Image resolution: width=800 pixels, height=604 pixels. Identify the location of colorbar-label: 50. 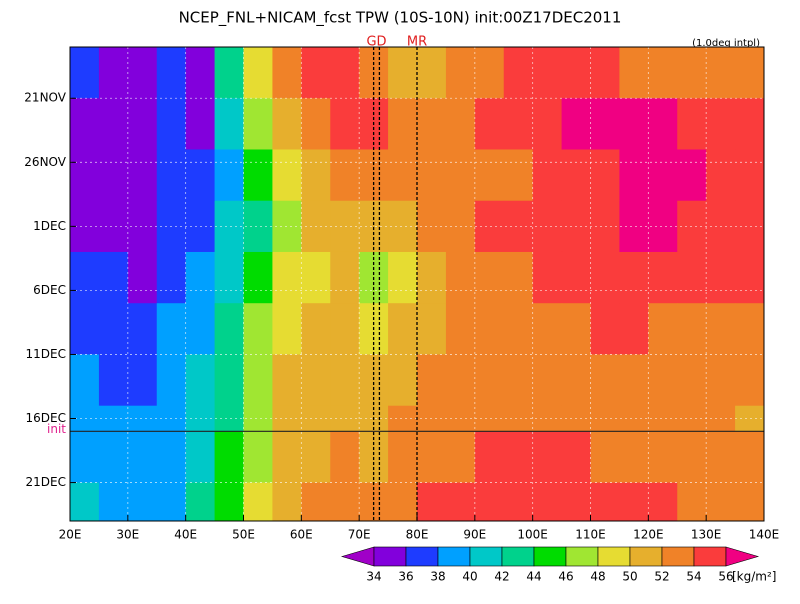
(629, 577).